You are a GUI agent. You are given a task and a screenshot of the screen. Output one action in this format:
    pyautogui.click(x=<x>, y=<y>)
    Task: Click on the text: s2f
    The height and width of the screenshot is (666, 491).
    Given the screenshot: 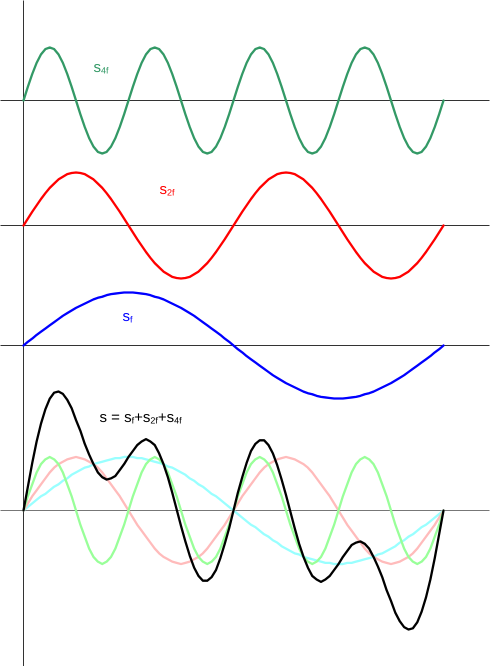 What is the action you would take?
    pyautogui.click(x=168, y=189)
    